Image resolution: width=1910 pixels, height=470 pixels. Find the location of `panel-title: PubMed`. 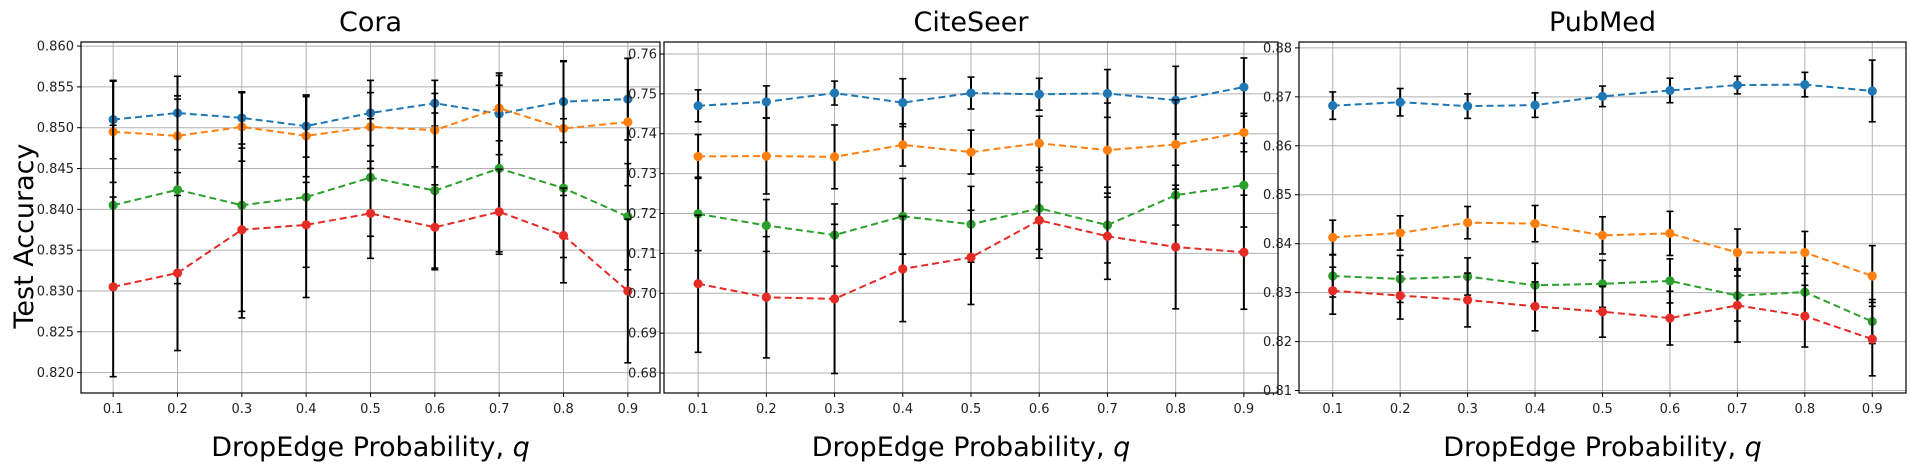

panel-title: PubMed is located at coordinates (1602, 22).